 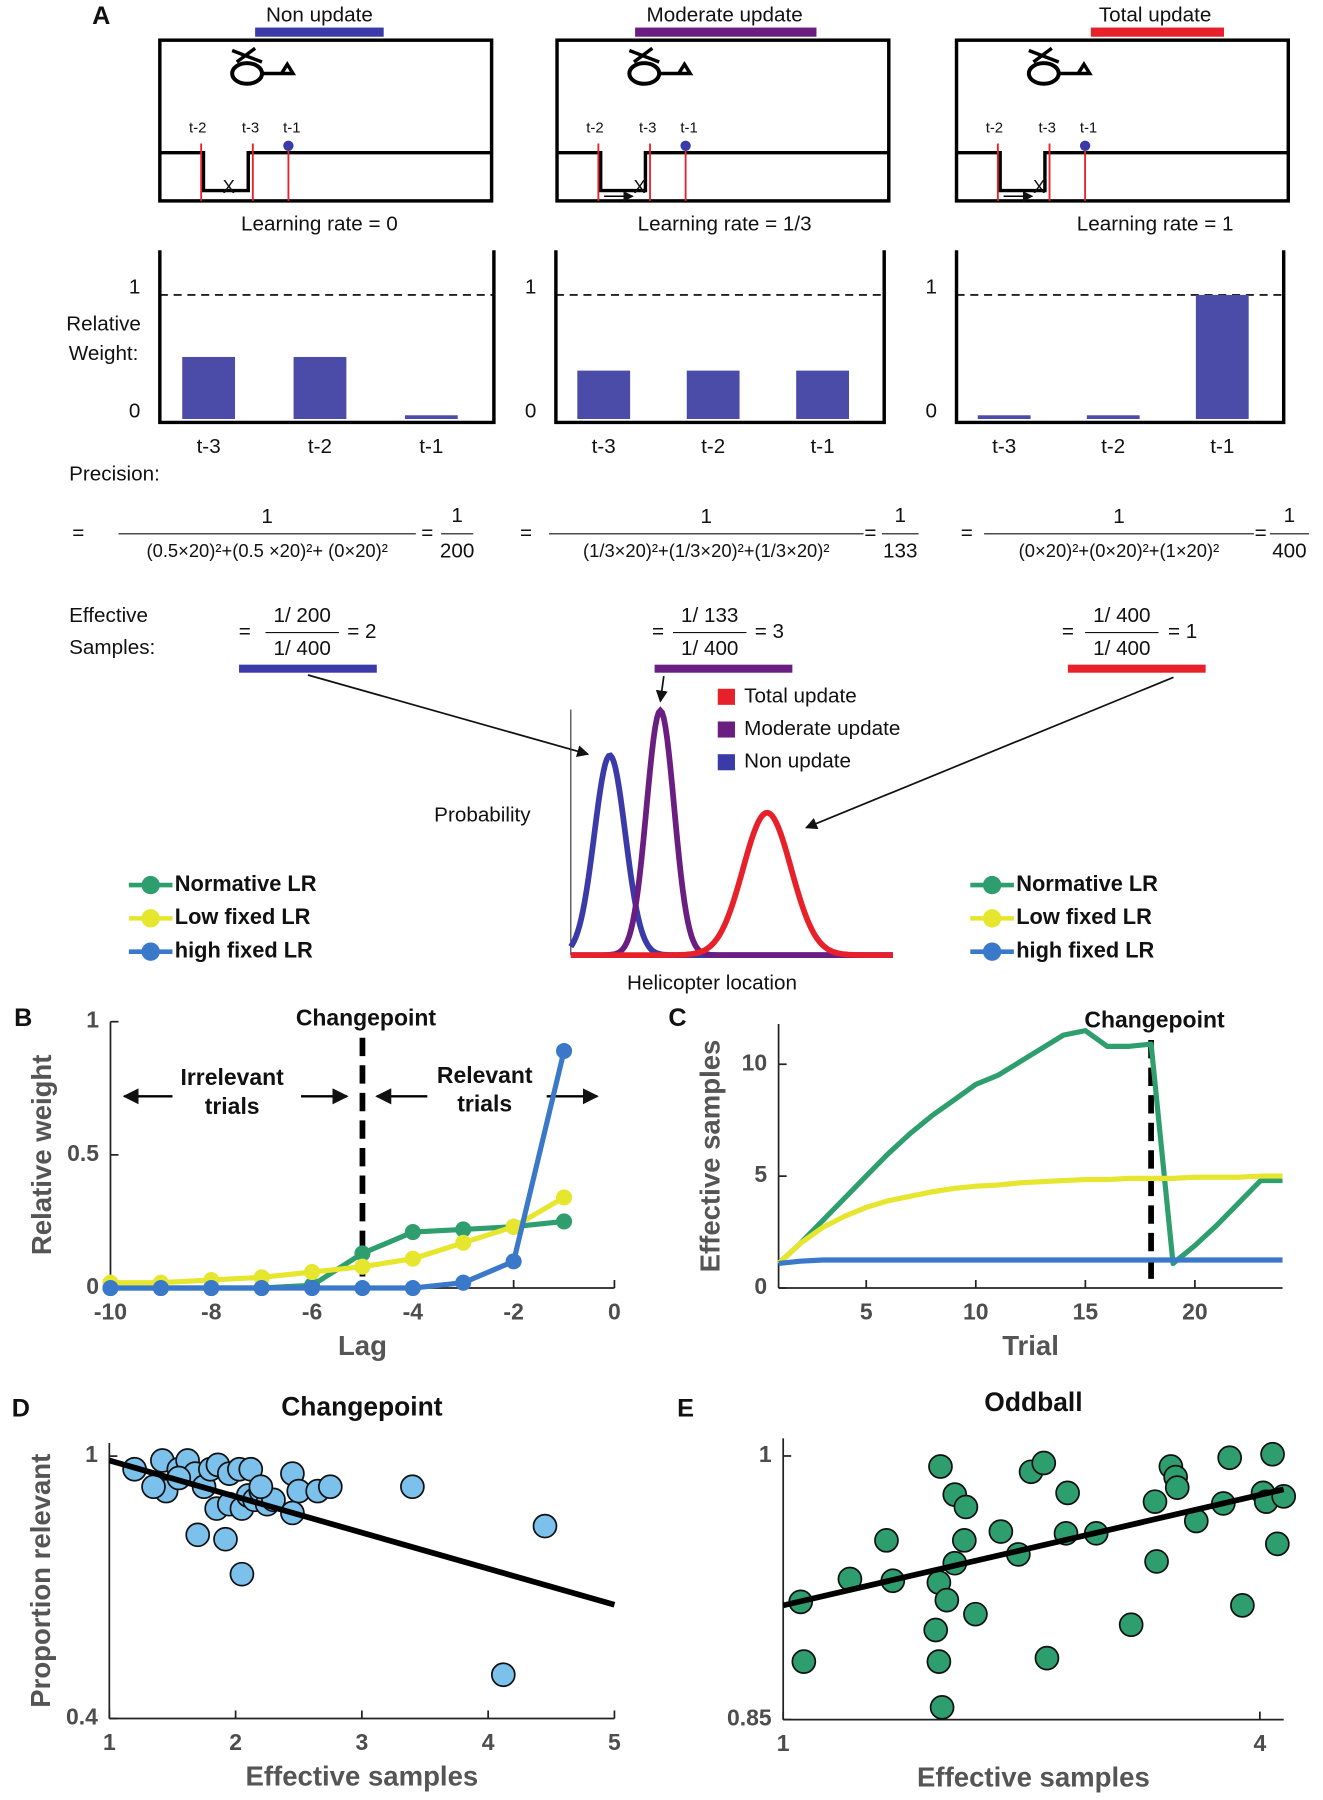 What do you see at coordinates (749, 1718) in the screenshot?
I see `y-tick-label: 0.85` at bounding box center [749, 1718].